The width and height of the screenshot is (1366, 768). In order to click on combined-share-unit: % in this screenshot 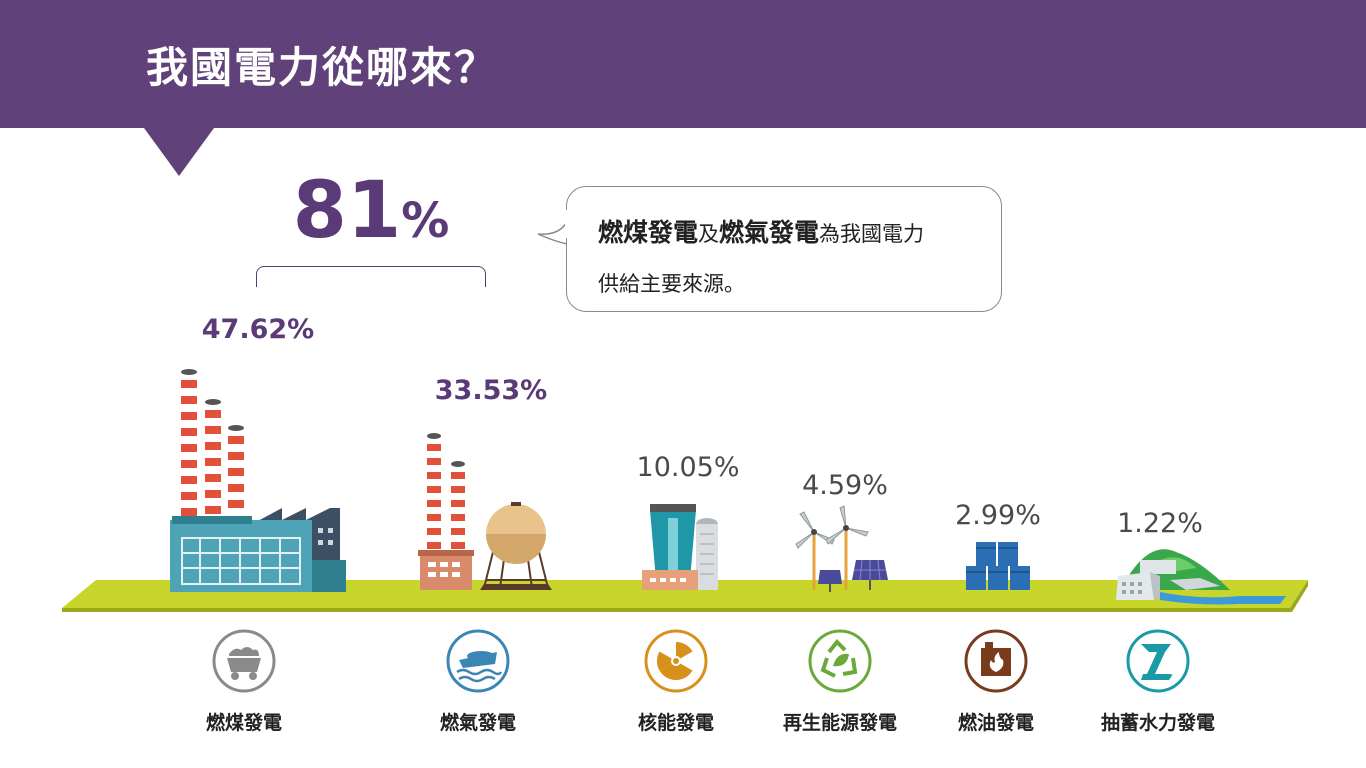, I will do `click(425, 221)`.